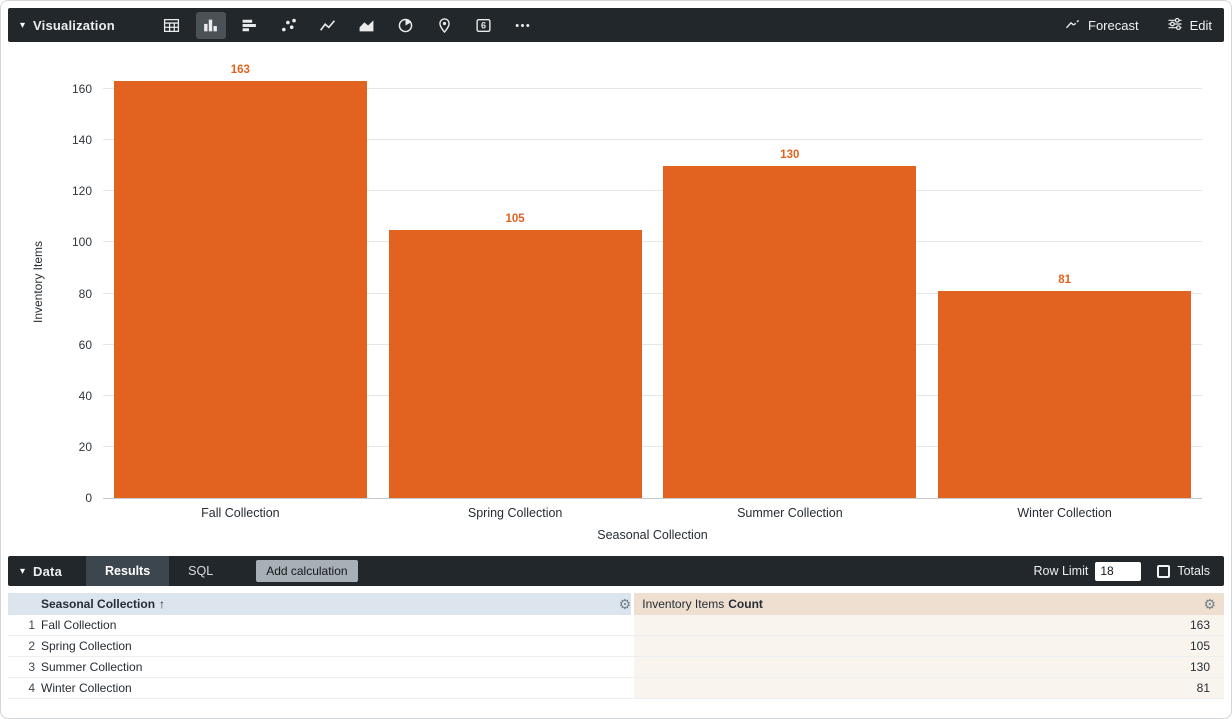 This screenshot has width=1232, height=719. What do you see at coordinates (929, 688) in the screenshot?
I see `measure-cell: 81` at bounding box center [929, 688].